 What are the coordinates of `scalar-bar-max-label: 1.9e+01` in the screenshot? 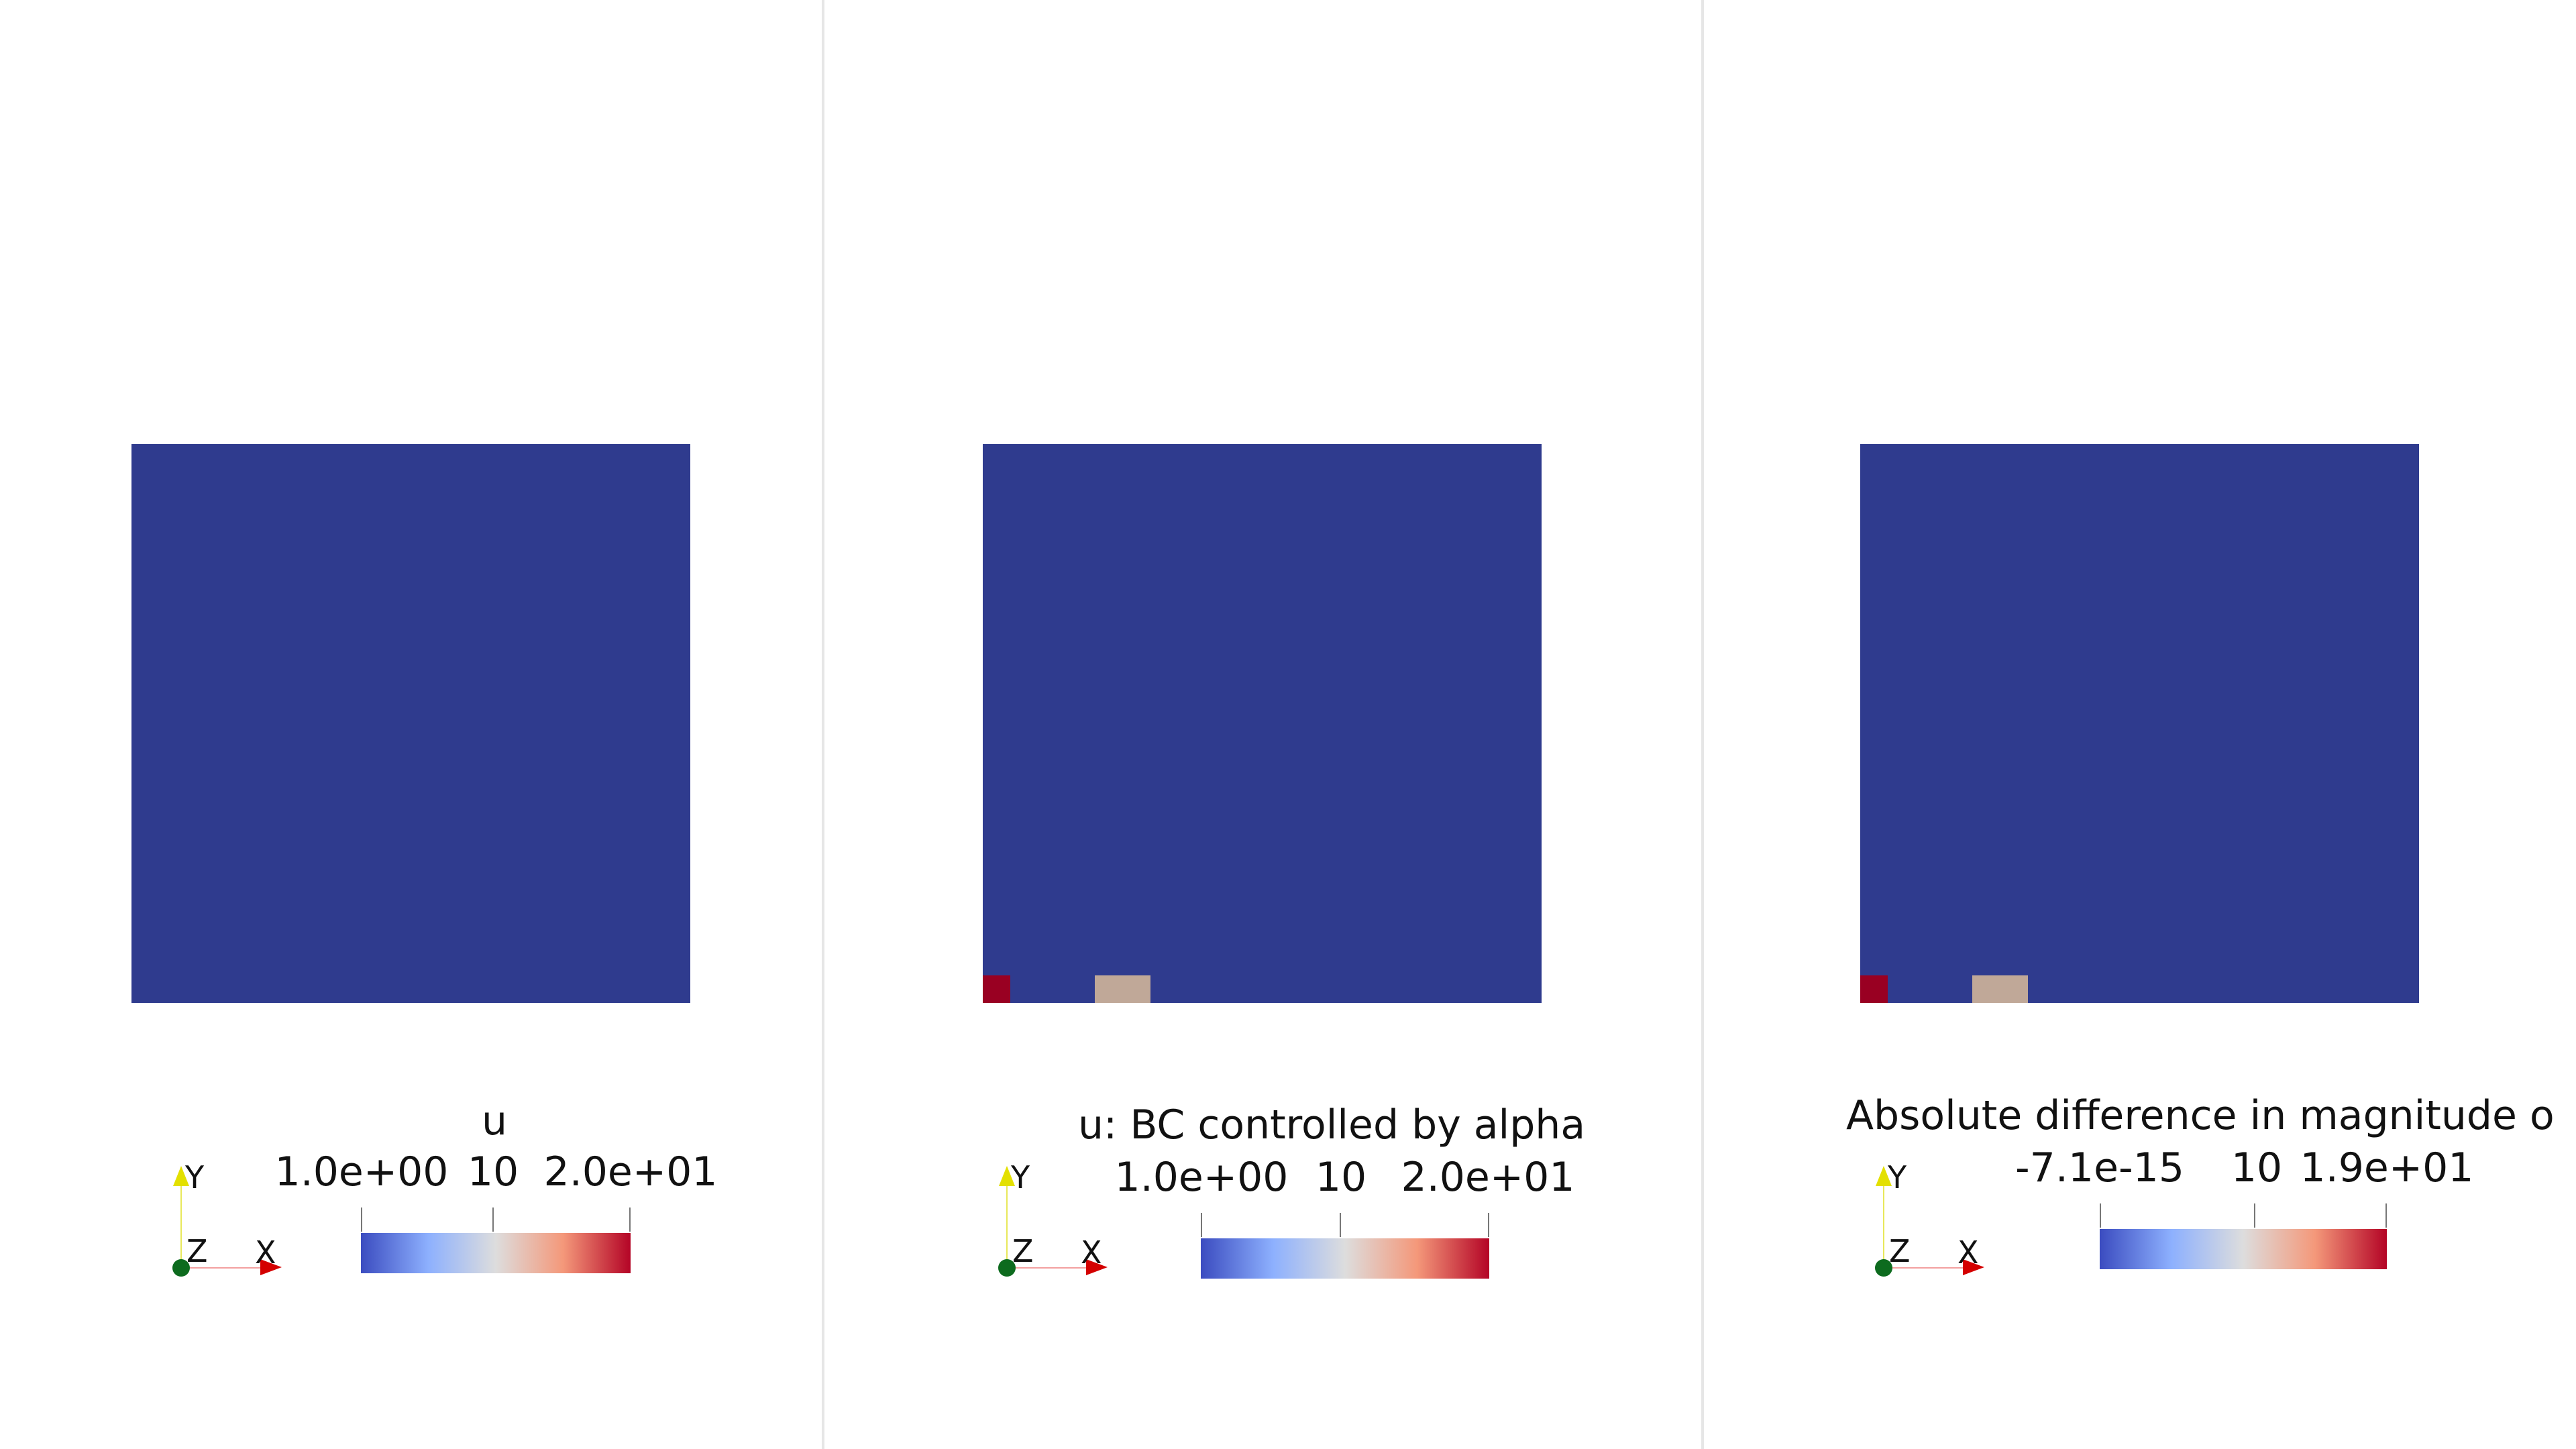 It's located at (2387, 1167).